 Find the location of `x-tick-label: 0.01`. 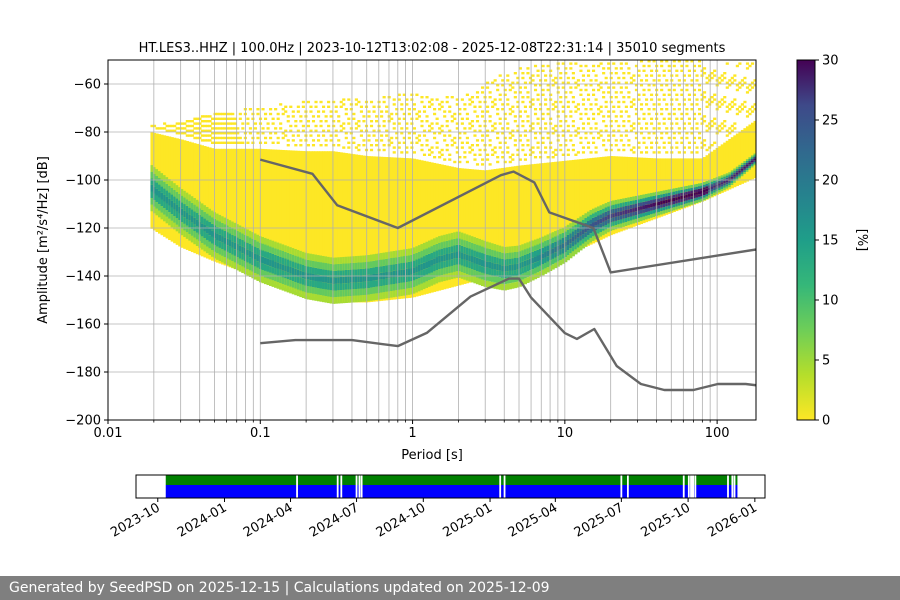

x-tick-label: 0.01 is located at coordinates (108, 433).